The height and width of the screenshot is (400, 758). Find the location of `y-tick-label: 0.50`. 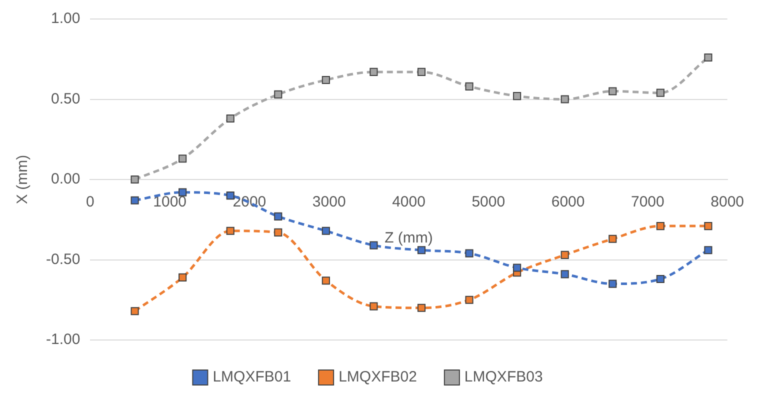

y-tick-label: 0.50 is located at coordinates (65, 99).